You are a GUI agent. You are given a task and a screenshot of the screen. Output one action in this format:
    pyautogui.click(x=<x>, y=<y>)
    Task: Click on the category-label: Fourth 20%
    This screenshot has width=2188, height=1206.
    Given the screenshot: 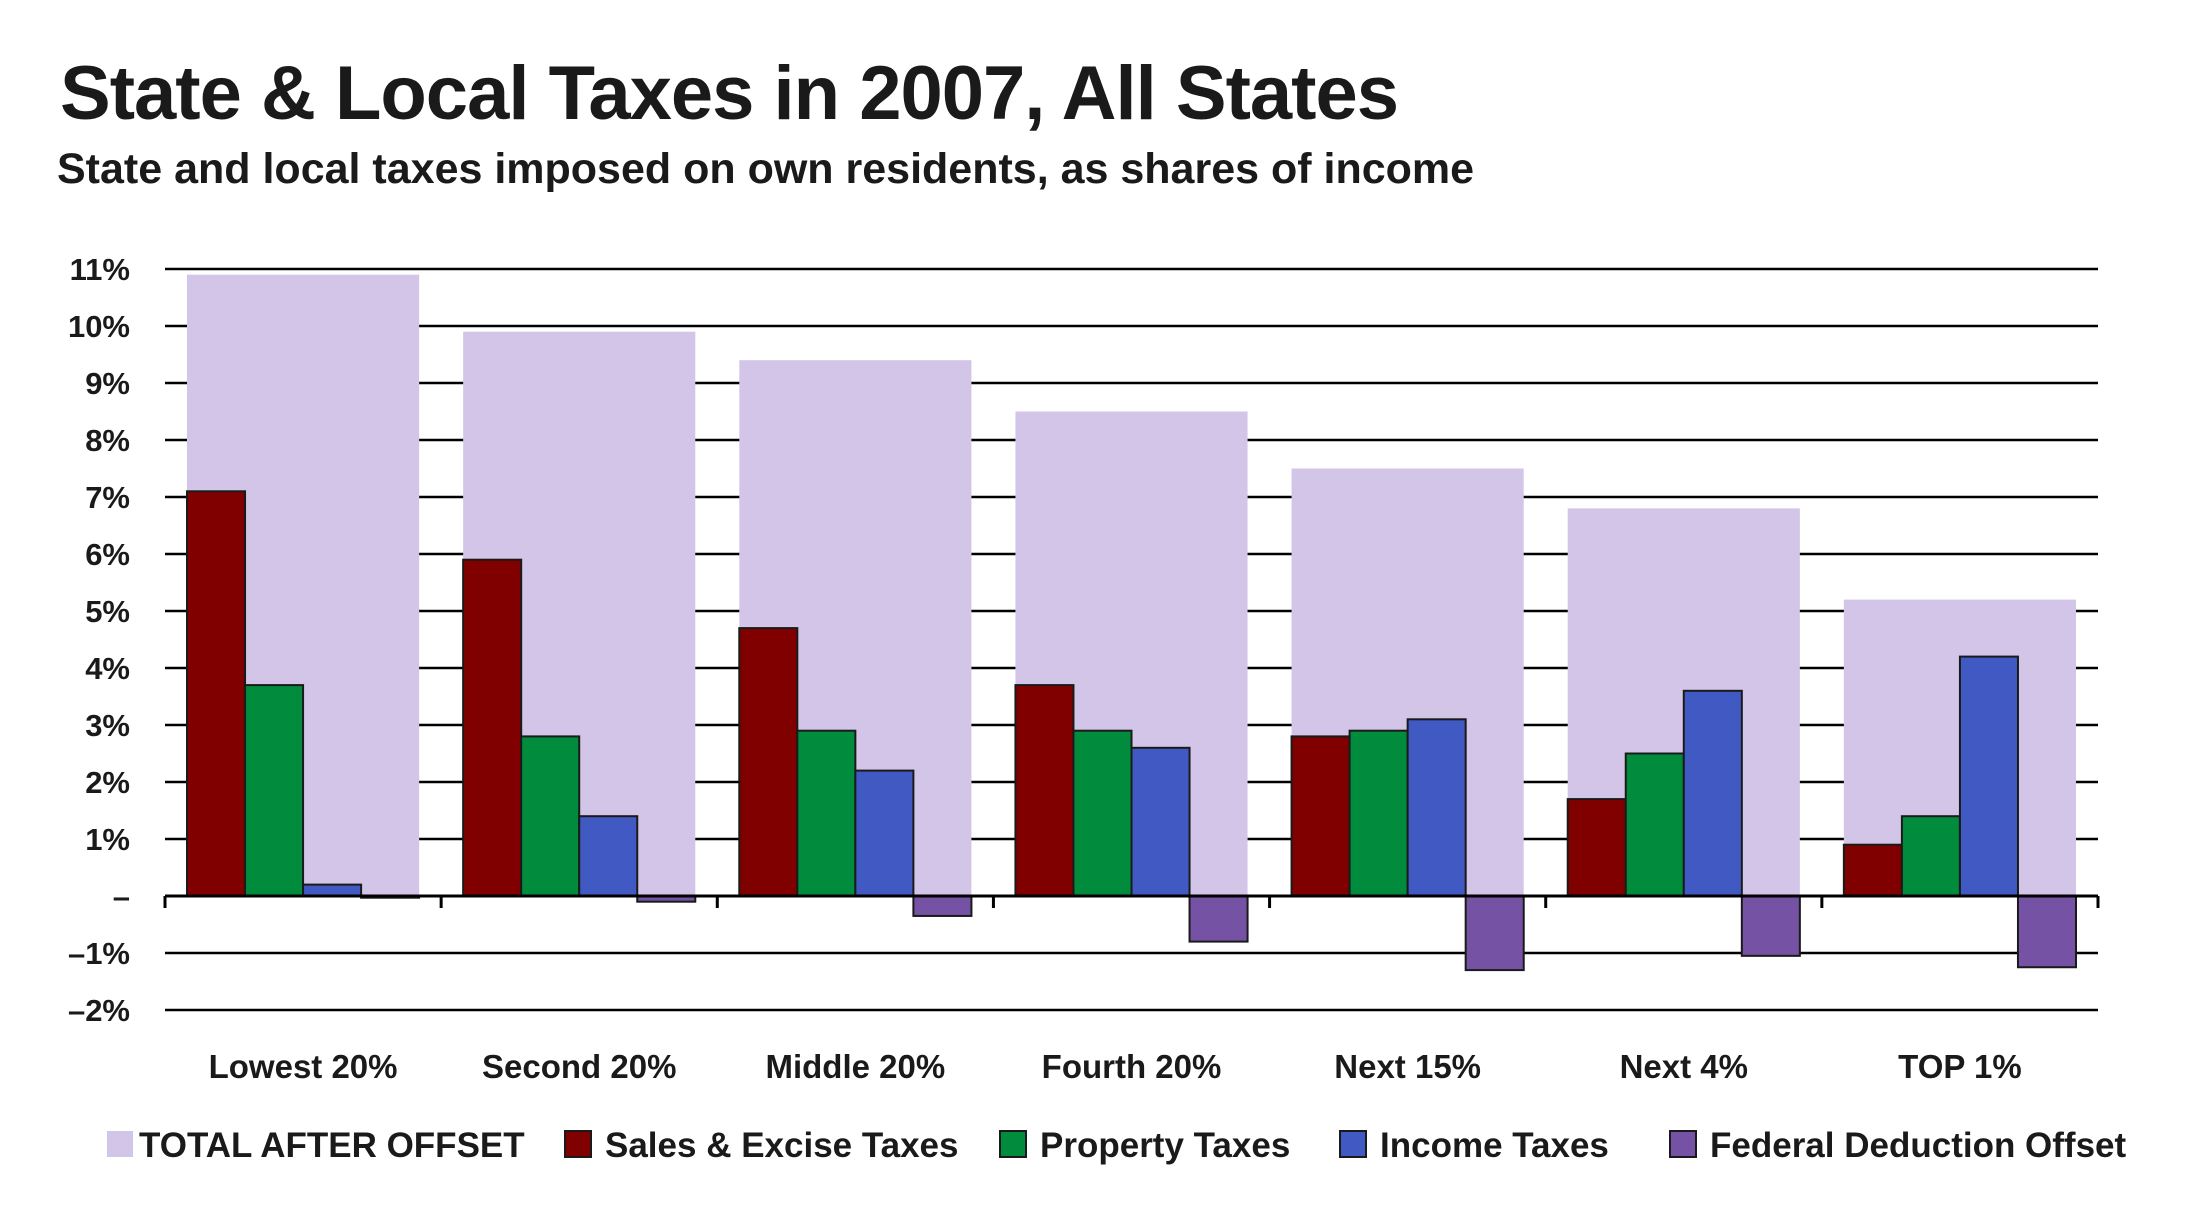 What is the action you would take?
    pyautogui.click(x=1132, y=1066)
    